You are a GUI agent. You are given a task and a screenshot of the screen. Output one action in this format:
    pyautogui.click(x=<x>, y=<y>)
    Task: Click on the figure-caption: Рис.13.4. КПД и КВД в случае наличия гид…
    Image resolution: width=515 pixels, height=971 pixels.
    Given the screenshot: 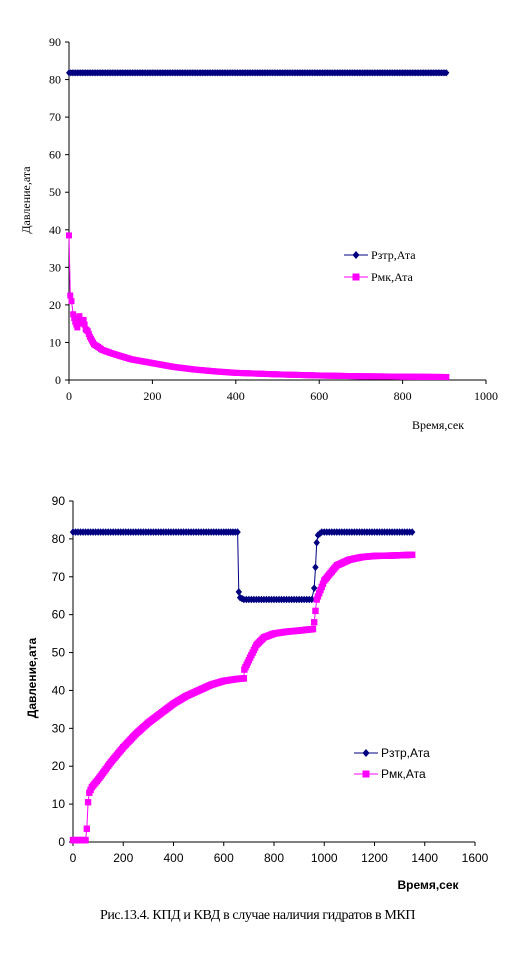 What is the action you would take?
    pyautogui.click(x=257, y=915)
    